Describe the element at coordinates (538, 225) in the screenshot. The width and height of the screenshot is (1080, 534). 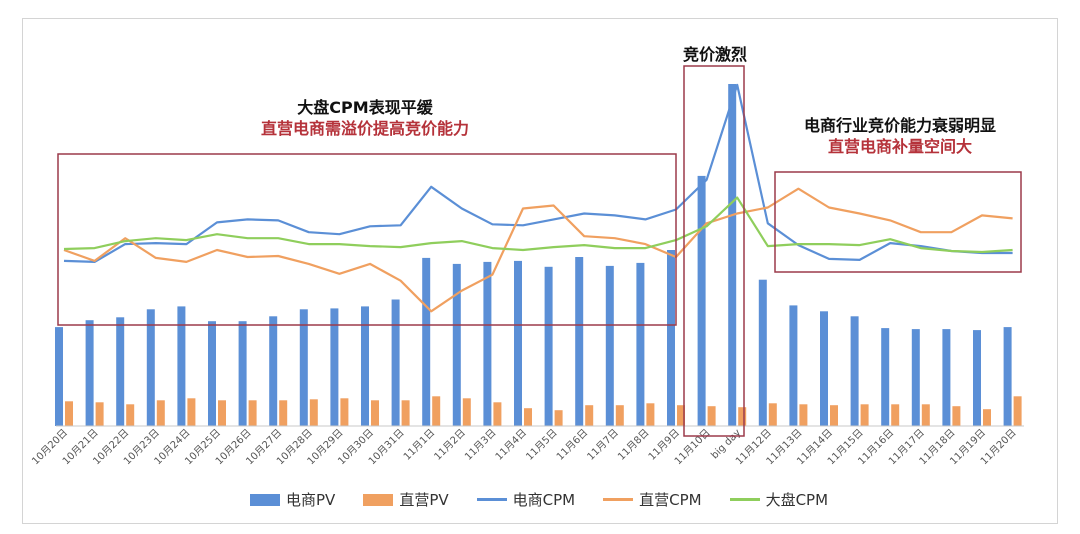
I see `market-cpm-line` at that location.